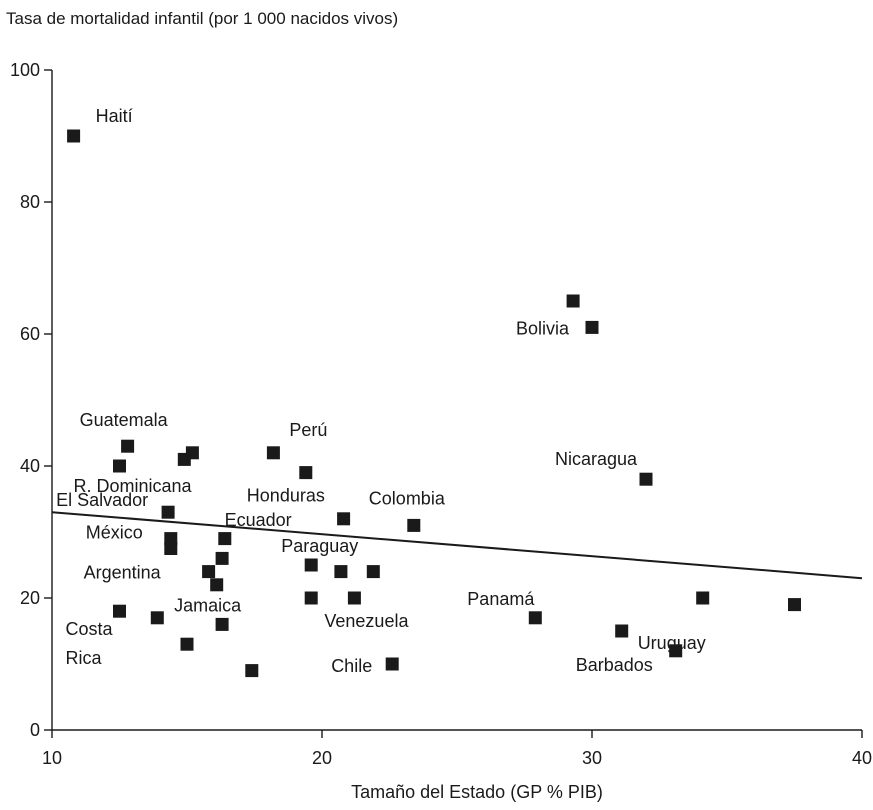 The width and height of the screenshot is (873, 810). I want to click on y-tick-label: 40, so click(30, 466).